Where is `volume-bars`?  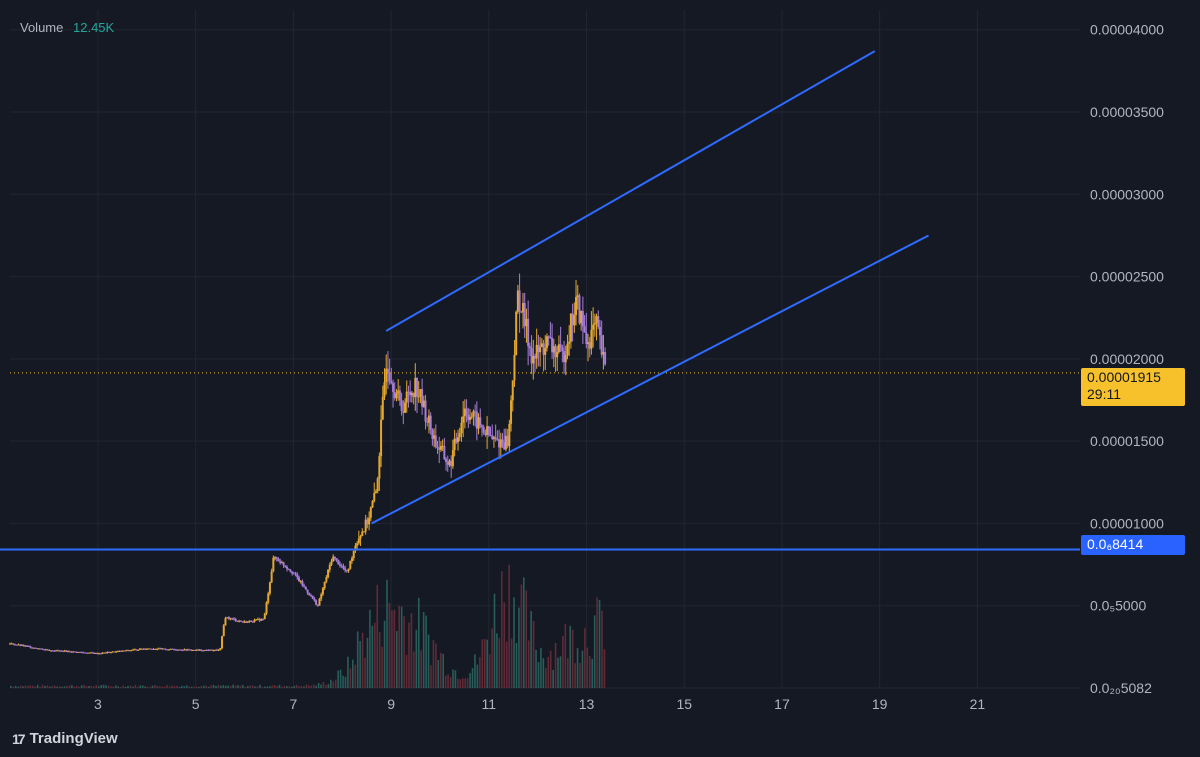
volume-bars is located at coordinates (308, 626).